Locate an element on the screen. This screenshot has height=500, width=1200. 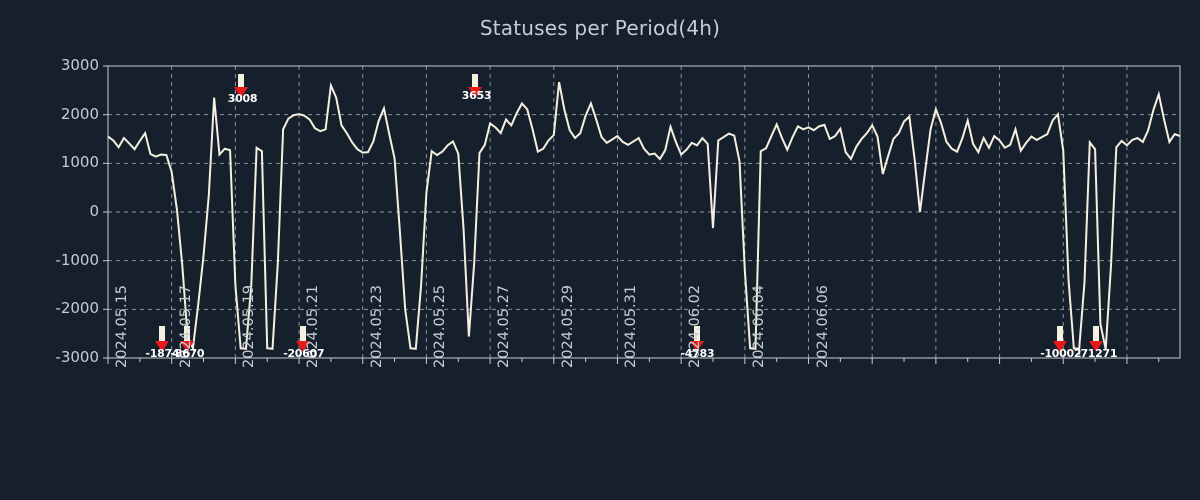
x-tick-label: 2024.05.31 is located at coordinates (631, 326).